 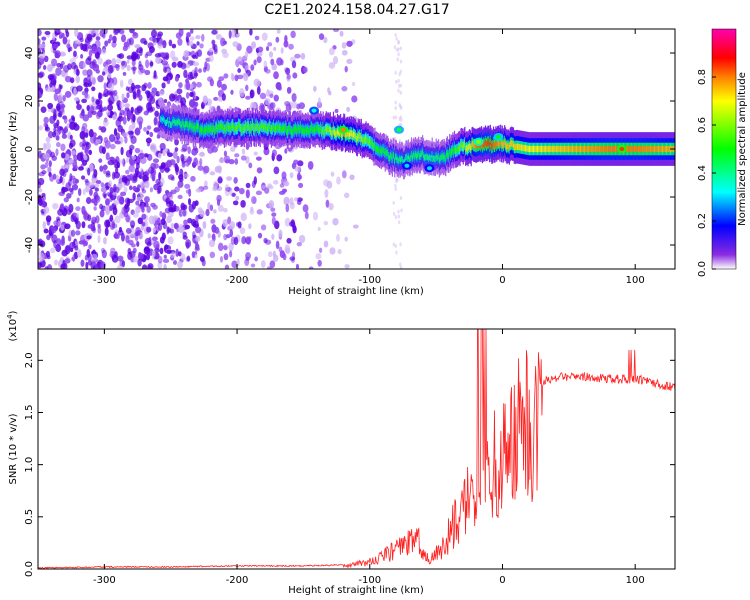 What do you see at coordinates (356, 590) in the screenshot?
I see `snr-xlabel: Height of straight line (km)` at bounding box center [356, 590].